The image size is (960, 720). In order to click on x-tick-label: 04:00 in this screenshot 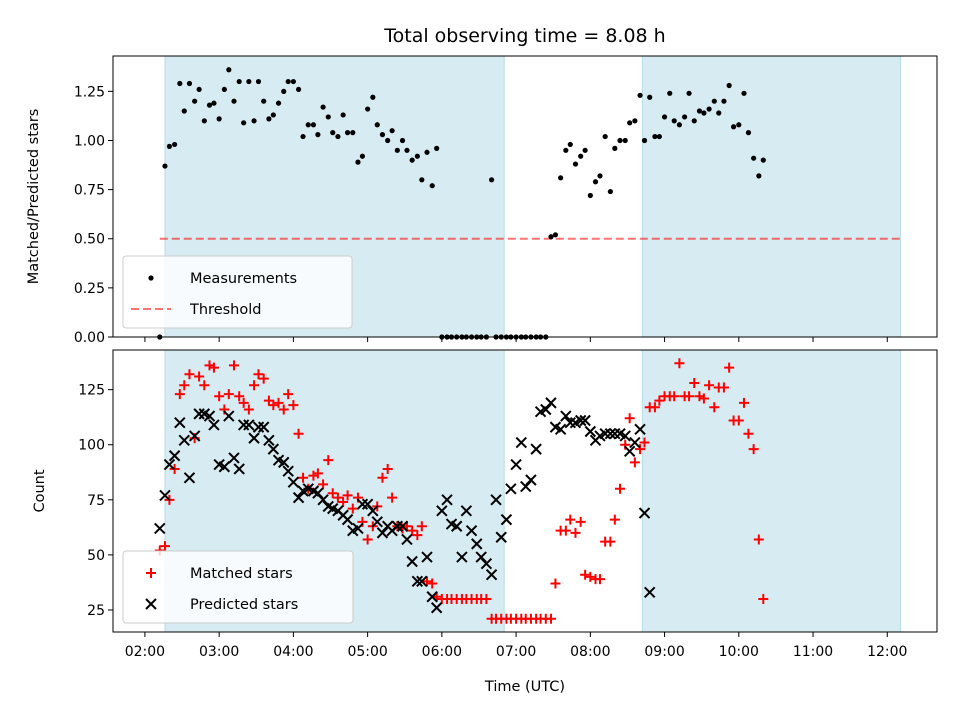, I will do `click(293, 652)`.